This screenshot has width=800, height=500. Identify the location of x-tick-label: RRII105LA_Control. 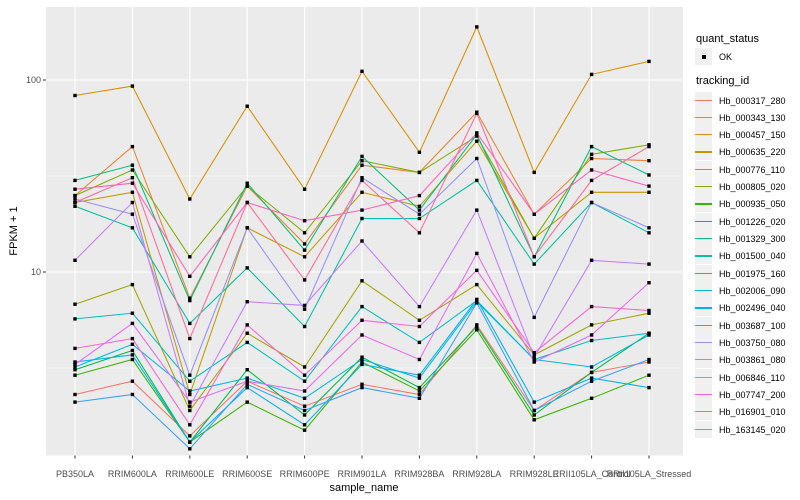
(591, 474).